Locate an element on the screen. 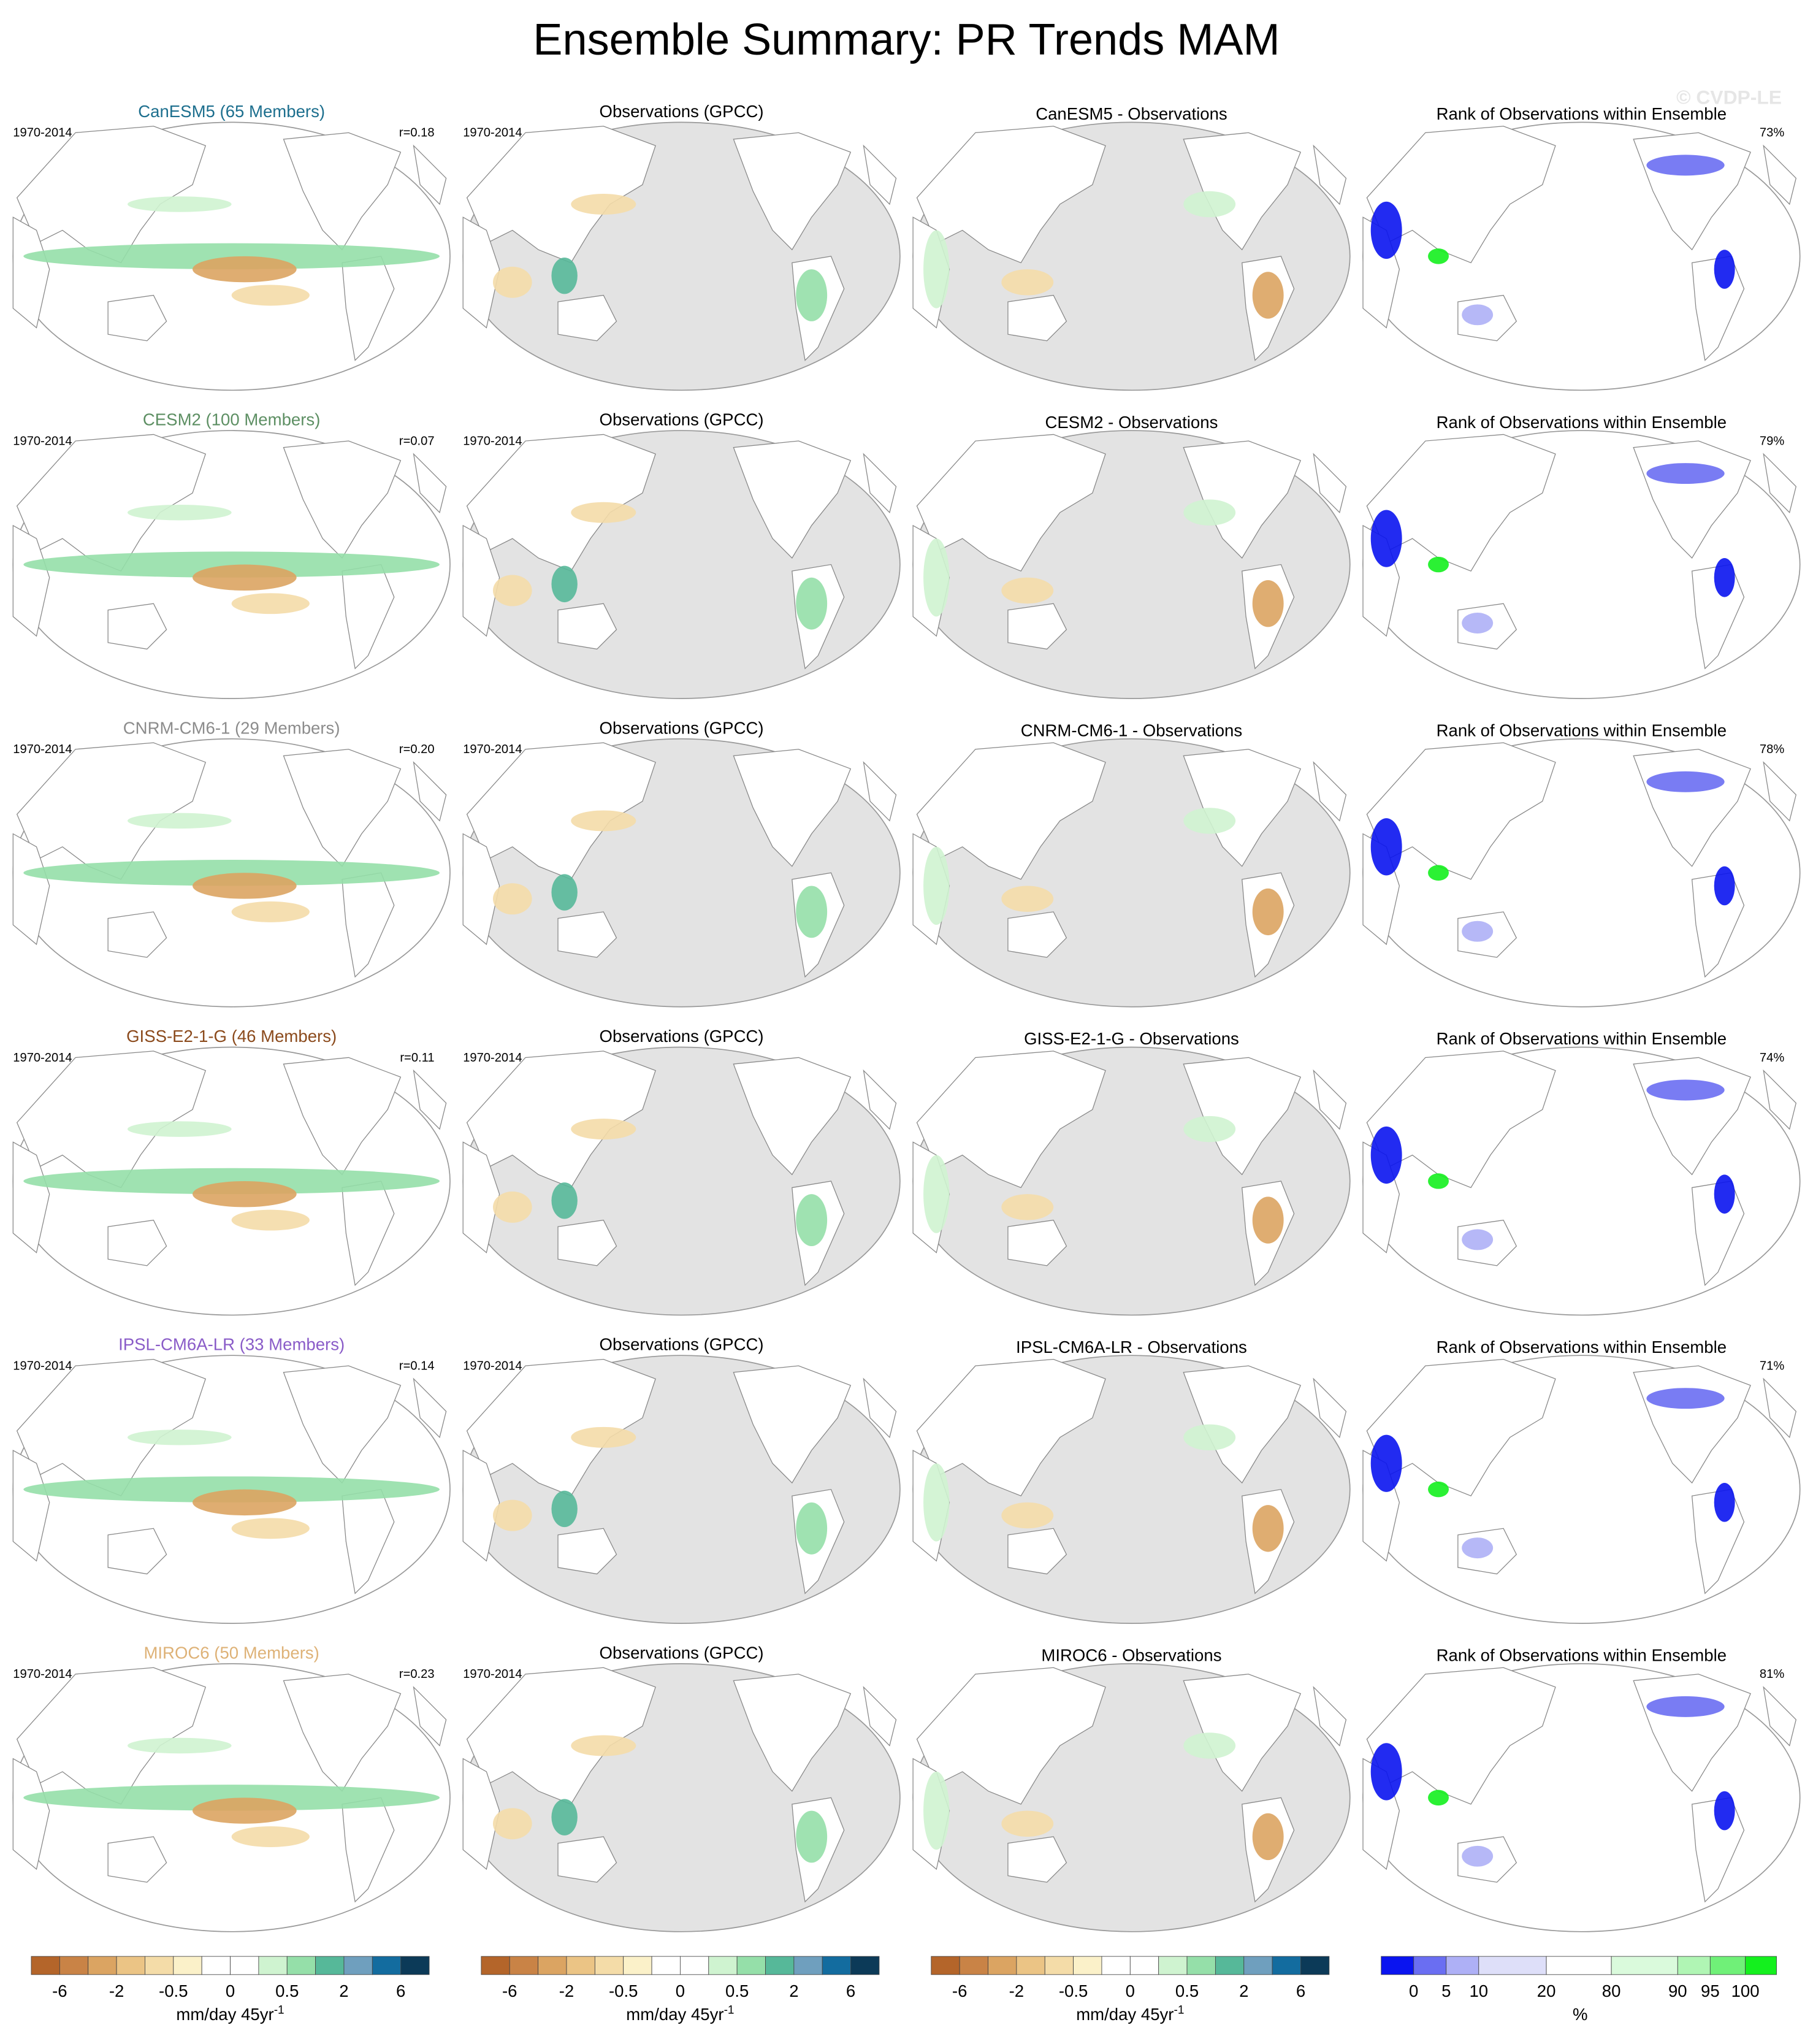 The image size is (1813, 2044). model-title: IPSL-CM6A-LR (33 Members) is located at coordinates (231, 1344).